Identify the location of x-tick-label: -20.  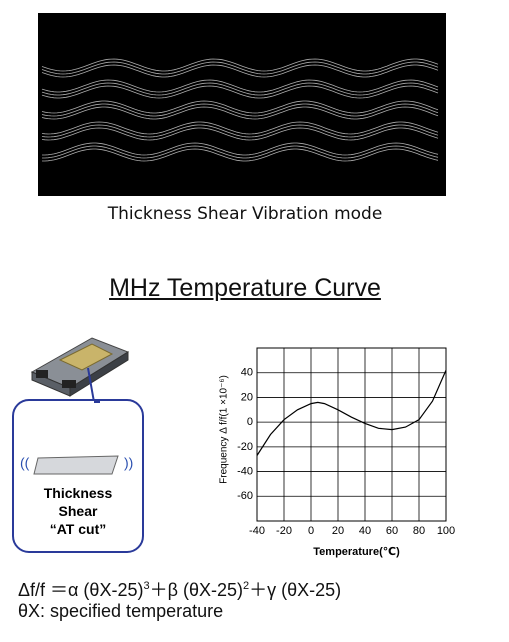
(284, 531).